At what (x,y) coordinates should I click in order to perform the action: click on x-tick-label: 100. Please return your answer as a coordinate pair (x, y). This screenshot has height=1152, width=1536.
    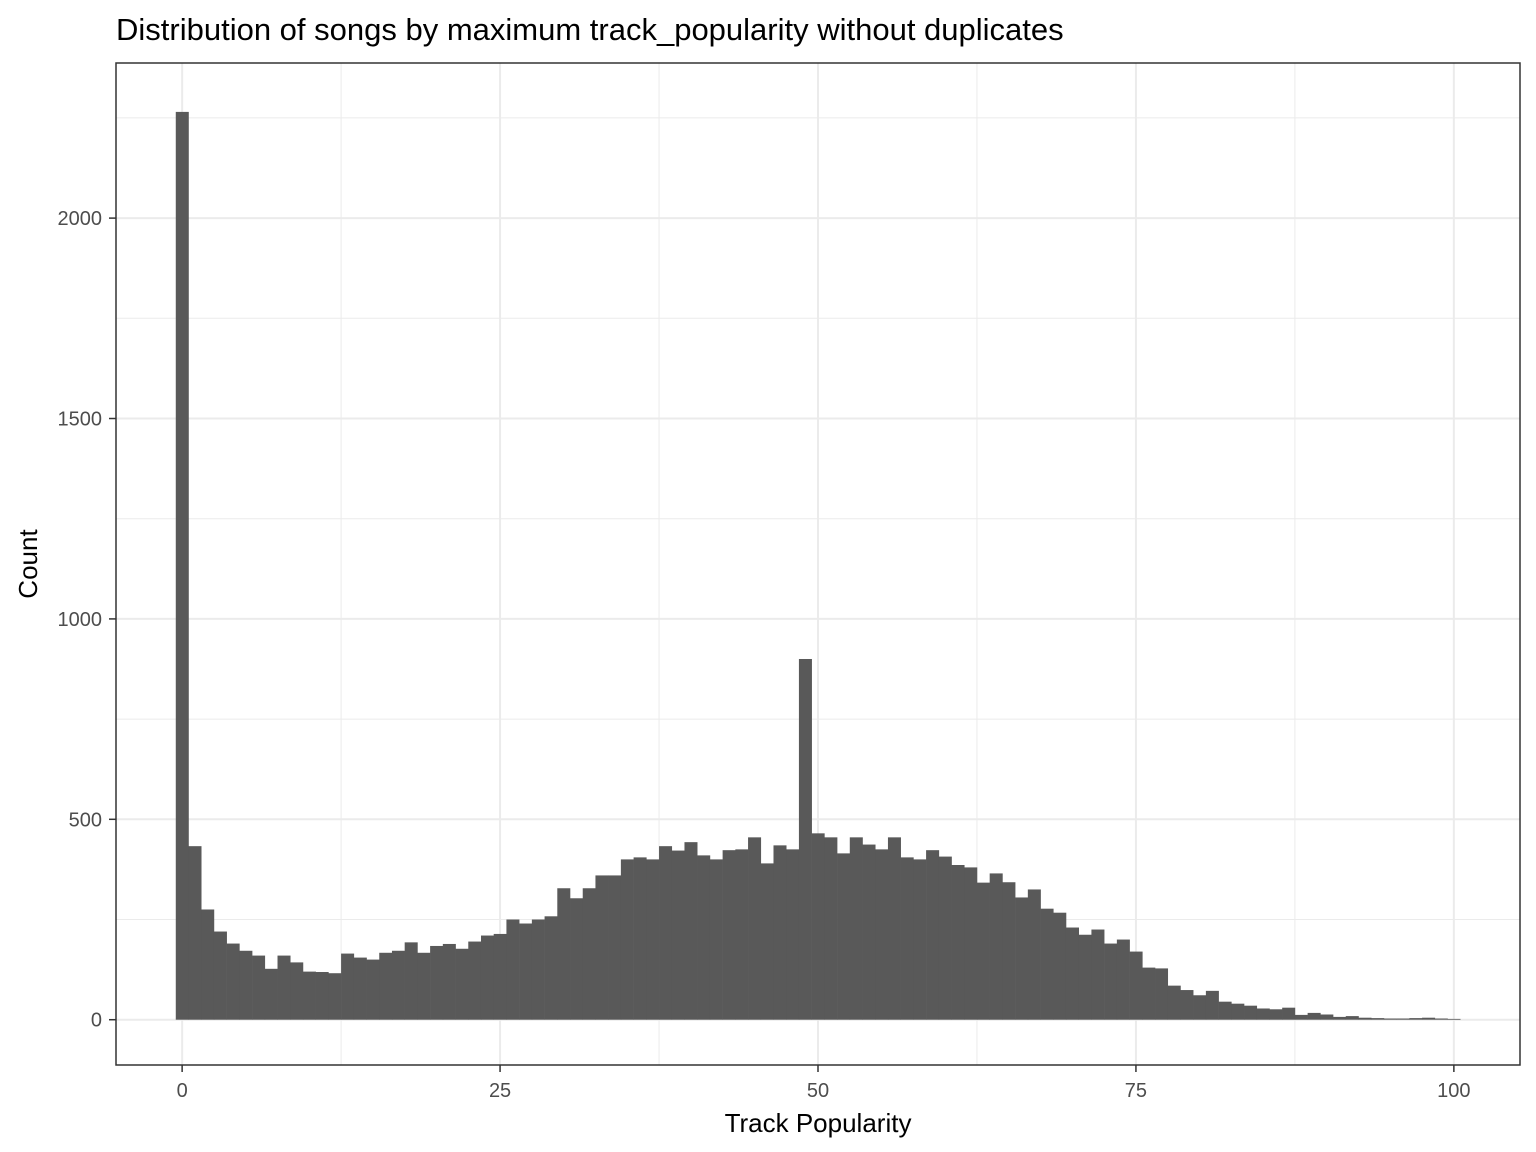
    Looking at the image, I should click on (1453, 1091).